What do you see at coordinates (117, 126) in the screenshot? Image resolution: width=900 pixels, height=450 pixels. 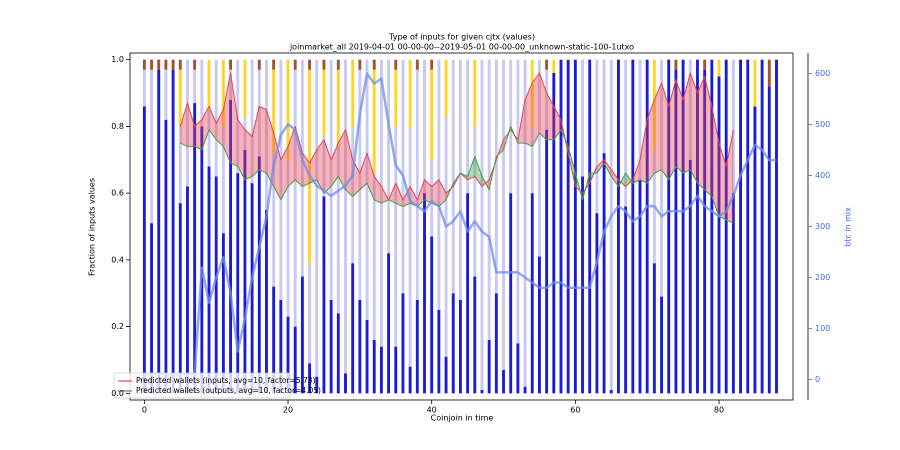 I see `y-tick-label: 0.8` at bounding box center [117, 126].